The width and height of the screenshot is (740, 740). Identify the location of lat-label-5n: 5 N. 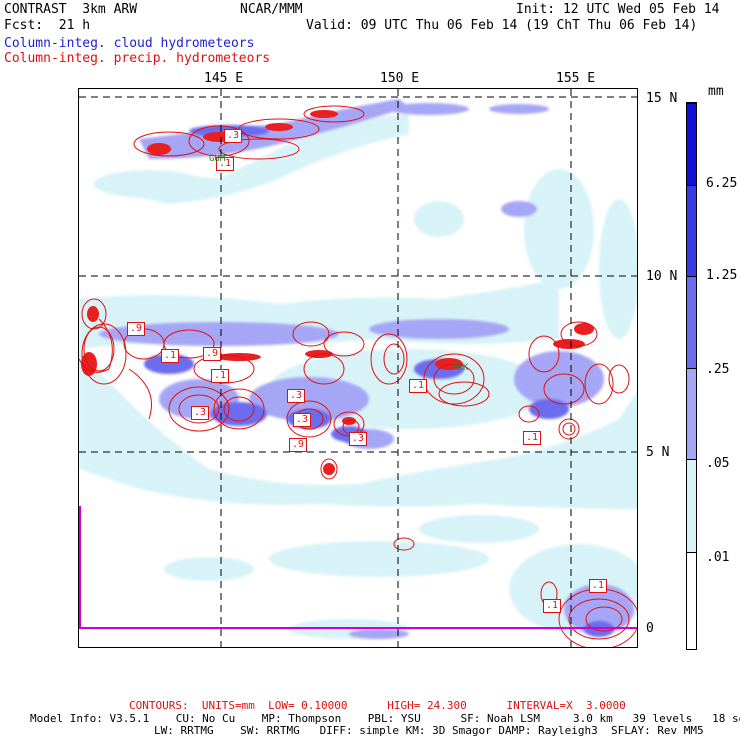
(658, 452).